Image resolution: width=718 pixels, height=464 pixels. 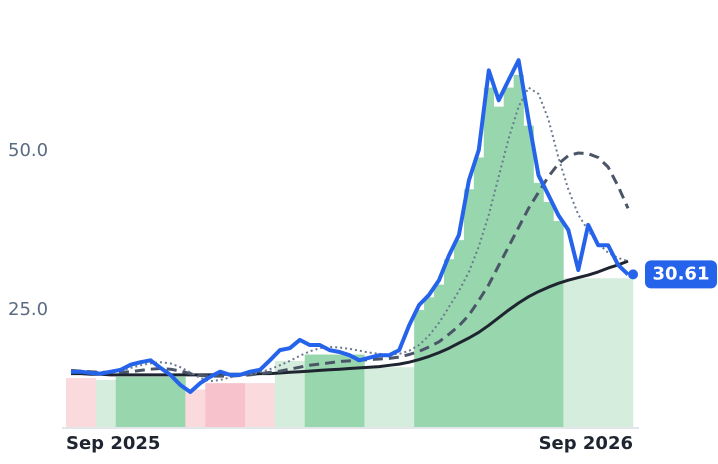 What do you see at coordinates (28, 309) in the screenshot?
I see `y-tick-label: 25.0` at bounding box center [28, 309].